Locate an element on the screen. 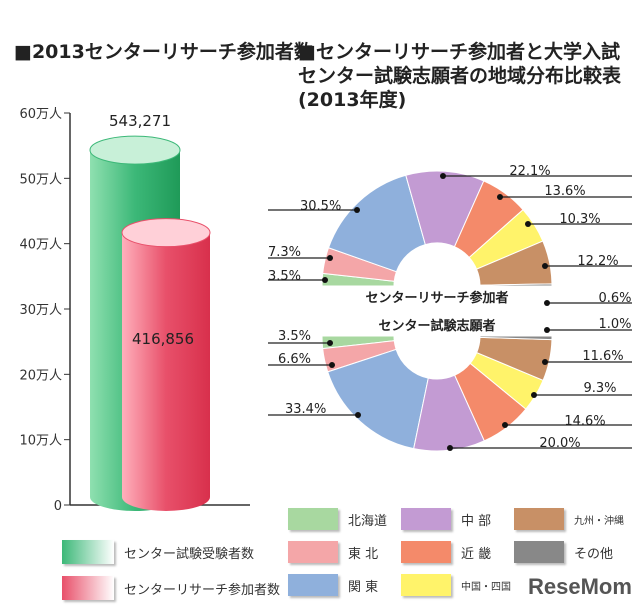 The width and height of the screenshot is (640, 614). legend-label: 中国・四国 is located at coordinates (486, 587).